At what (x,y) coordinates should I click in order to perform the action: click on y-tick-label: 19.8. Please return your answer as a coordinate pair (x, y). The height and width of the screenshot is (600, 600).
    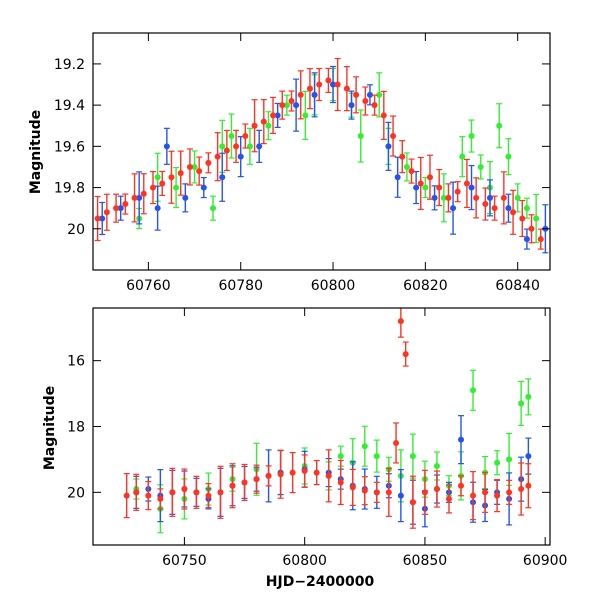
    Looking at the image, I should click on (69, 189).